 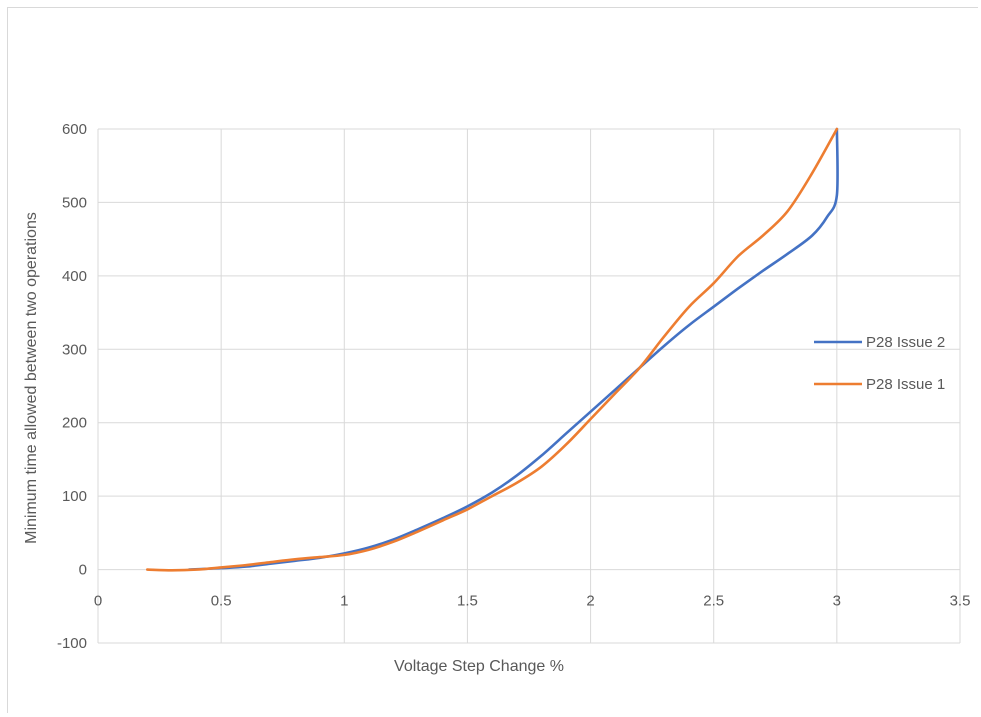 I want to click on legend-label: P28 Issue 1, so click(x=905, y=384).